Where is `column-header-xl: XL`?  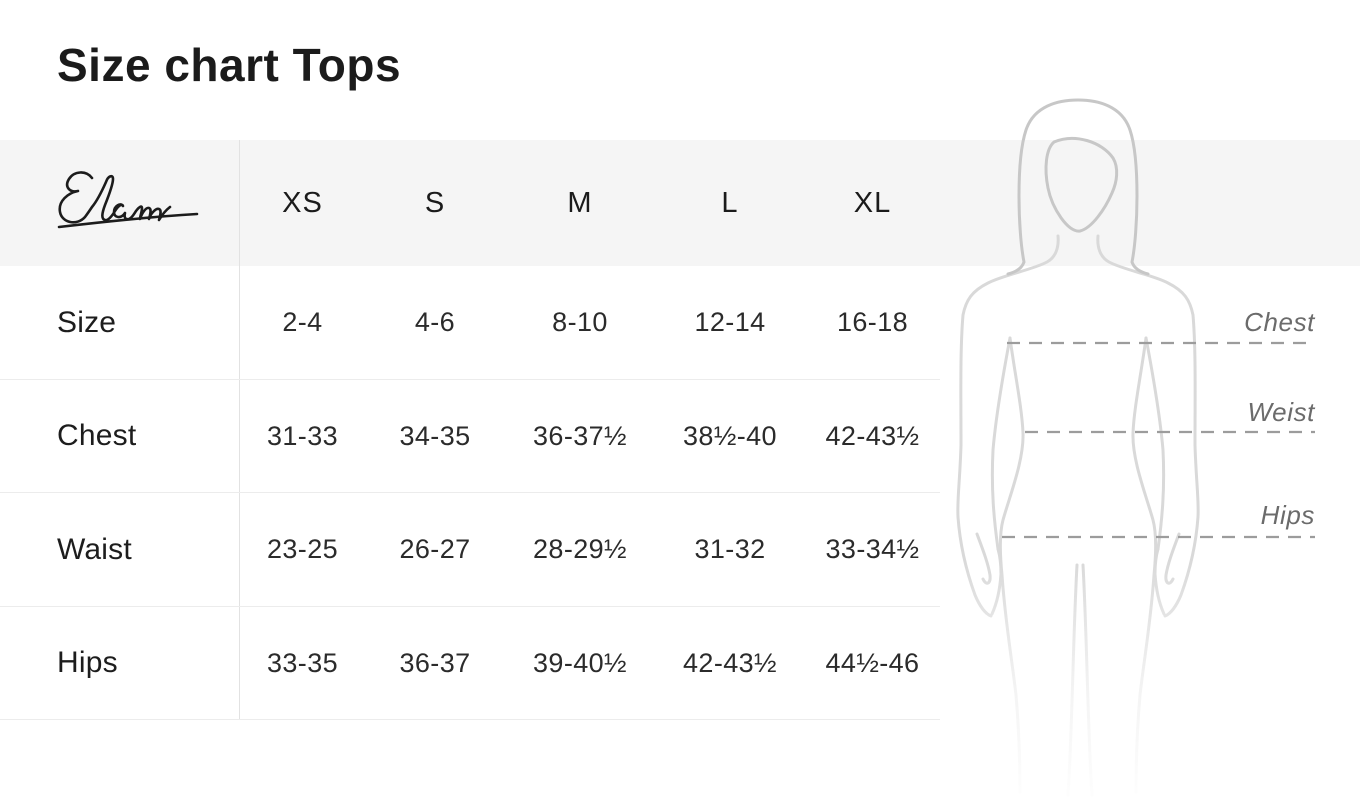
column-header-xl: XL is located at coordinates (872, 202).